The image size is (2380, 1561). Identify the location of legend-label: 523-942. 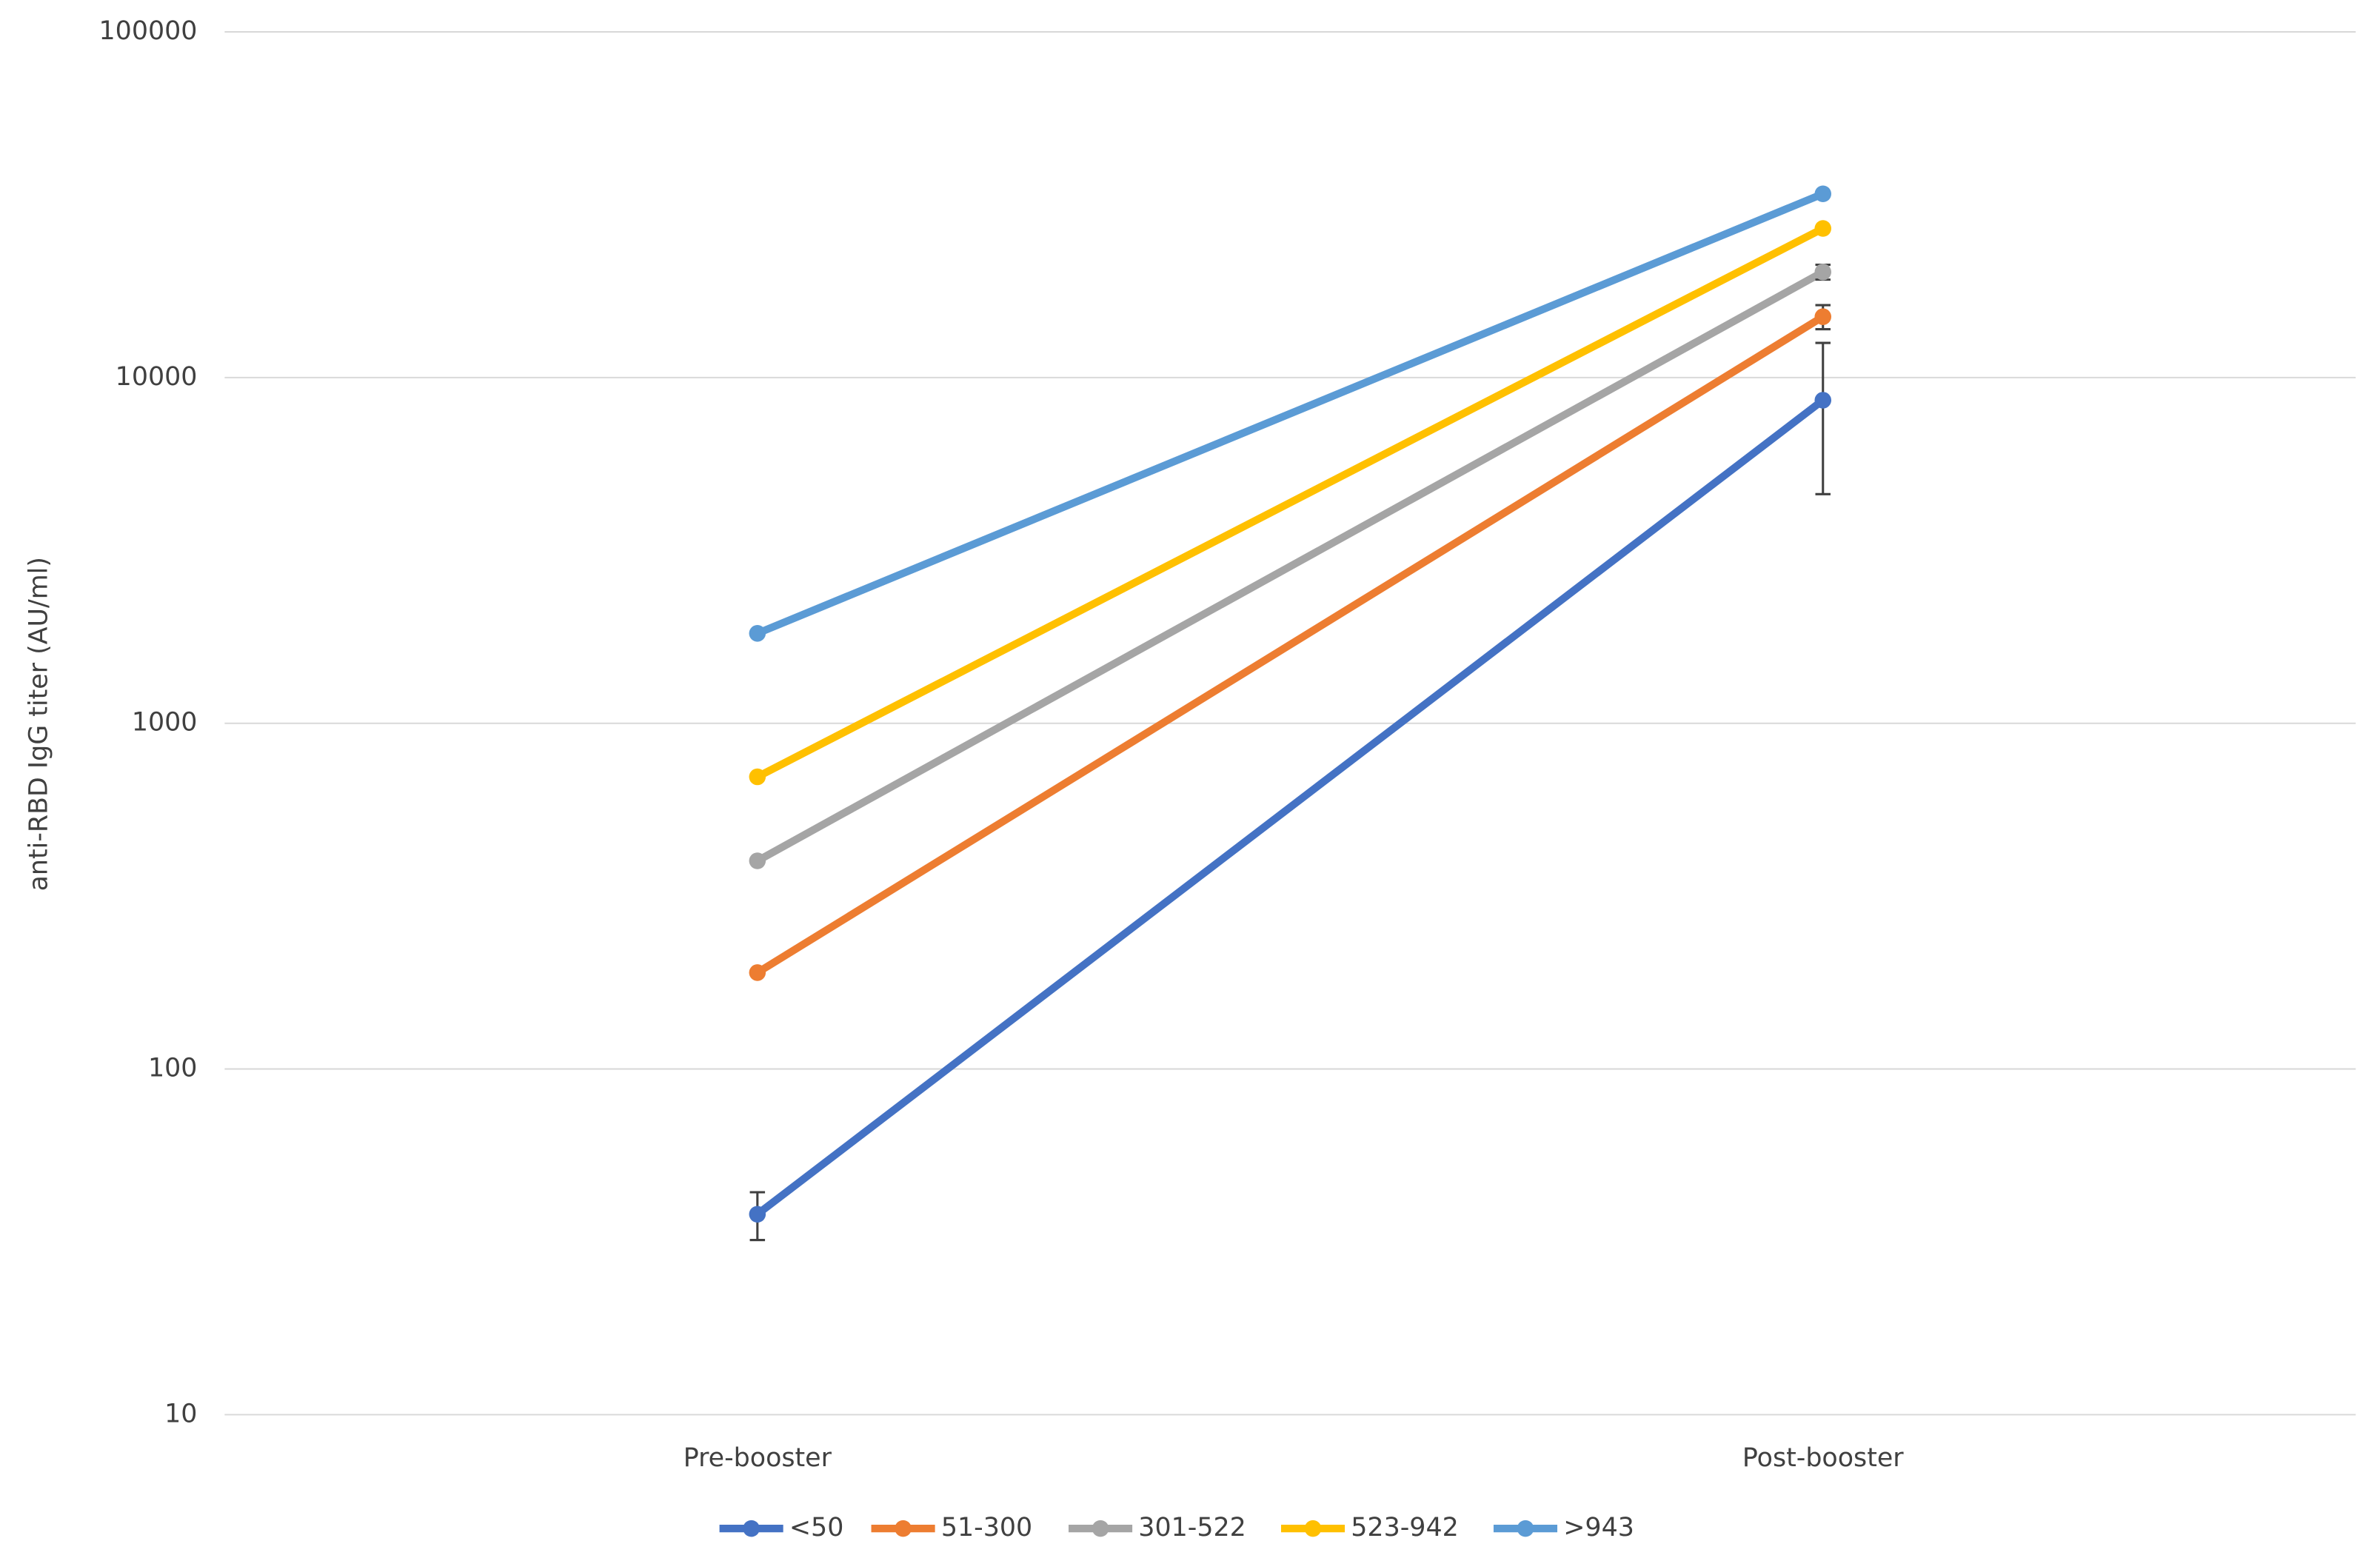
(1405, 1527).